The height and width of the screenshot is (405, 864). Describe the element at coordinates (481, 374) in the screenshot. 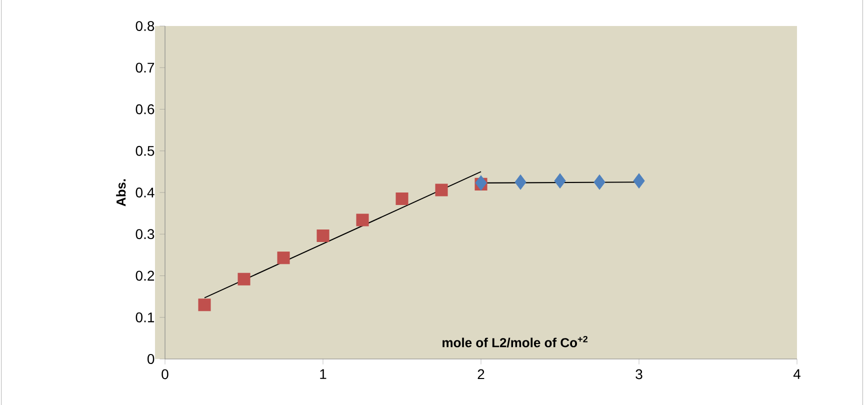

I see `x-tick-label: 2` at that location.